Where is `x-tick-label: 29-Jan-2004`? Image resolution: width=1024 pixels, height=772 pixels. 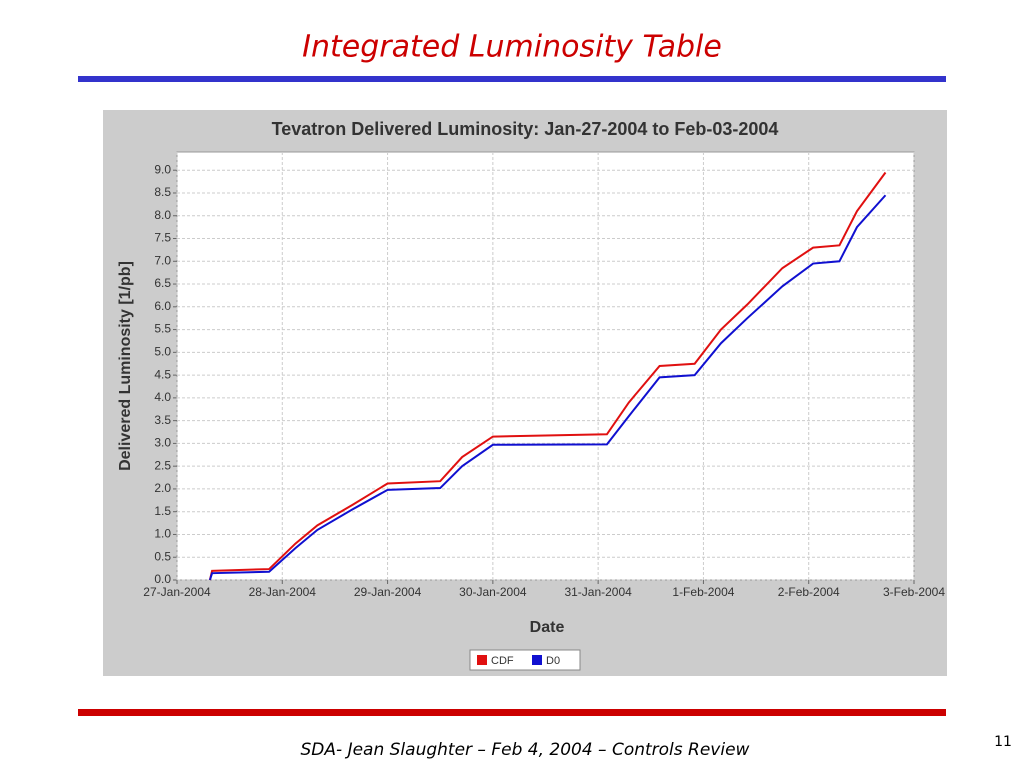
x-tick-label: 29-Jan-2004 is located at coordinates (388, 592).